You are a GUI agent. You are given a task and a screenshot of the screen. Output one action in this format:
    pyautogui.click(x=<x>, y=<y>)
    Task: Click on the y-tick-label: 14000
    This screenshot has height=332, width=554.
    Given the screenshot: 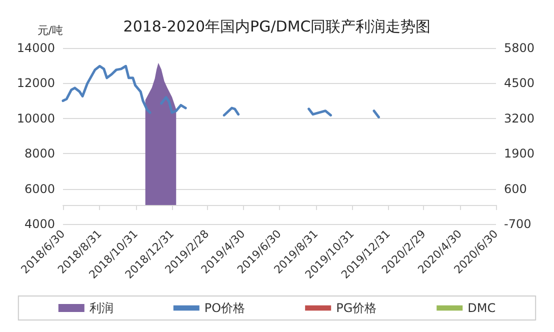 What is the action you would take?
    pyautogui.click(x=35, y=48)
    